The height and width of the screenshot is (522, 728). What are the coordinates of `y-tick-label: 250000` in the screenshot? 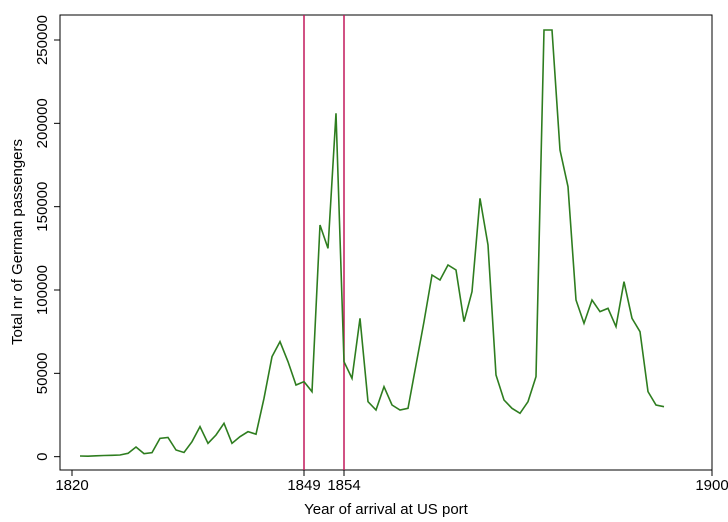 It's located at (42, 40).